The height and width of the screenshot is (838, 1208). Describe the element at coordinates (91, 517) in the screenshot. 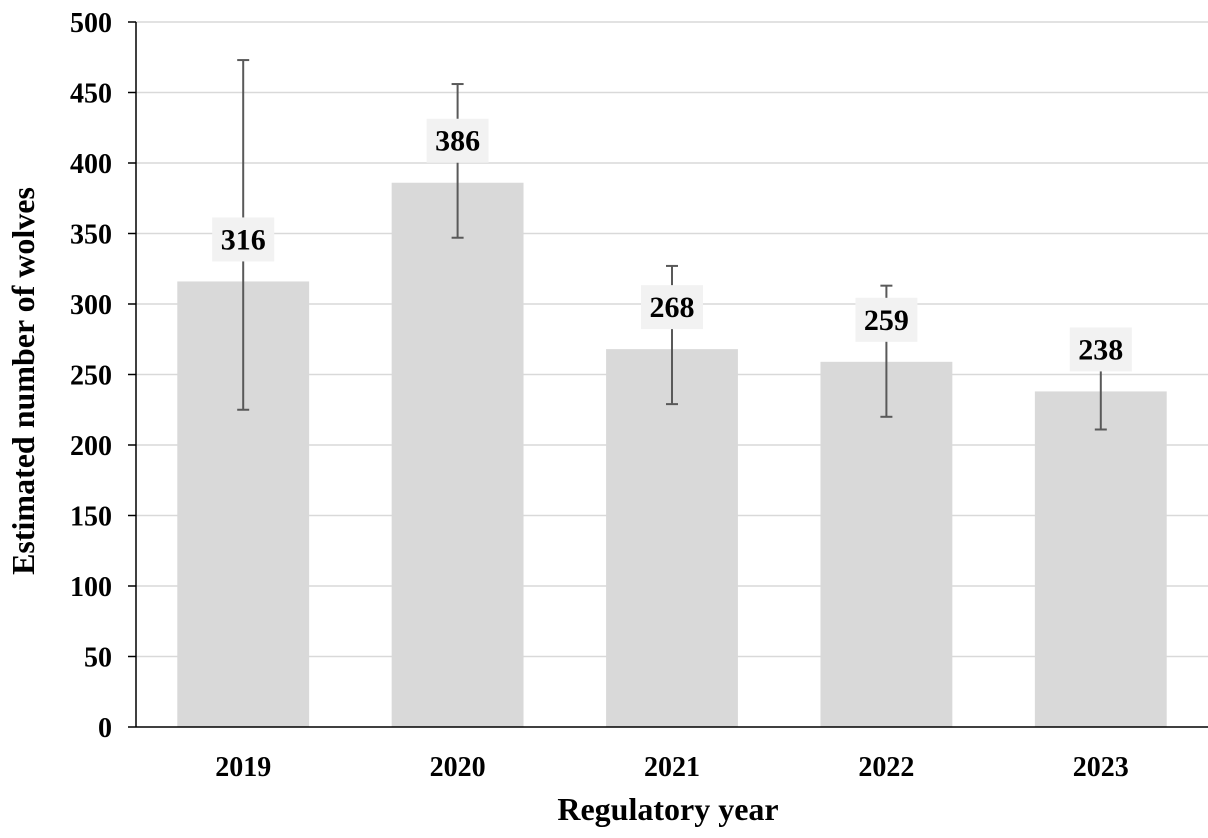

I see `y-tick-label: 150` at that location.